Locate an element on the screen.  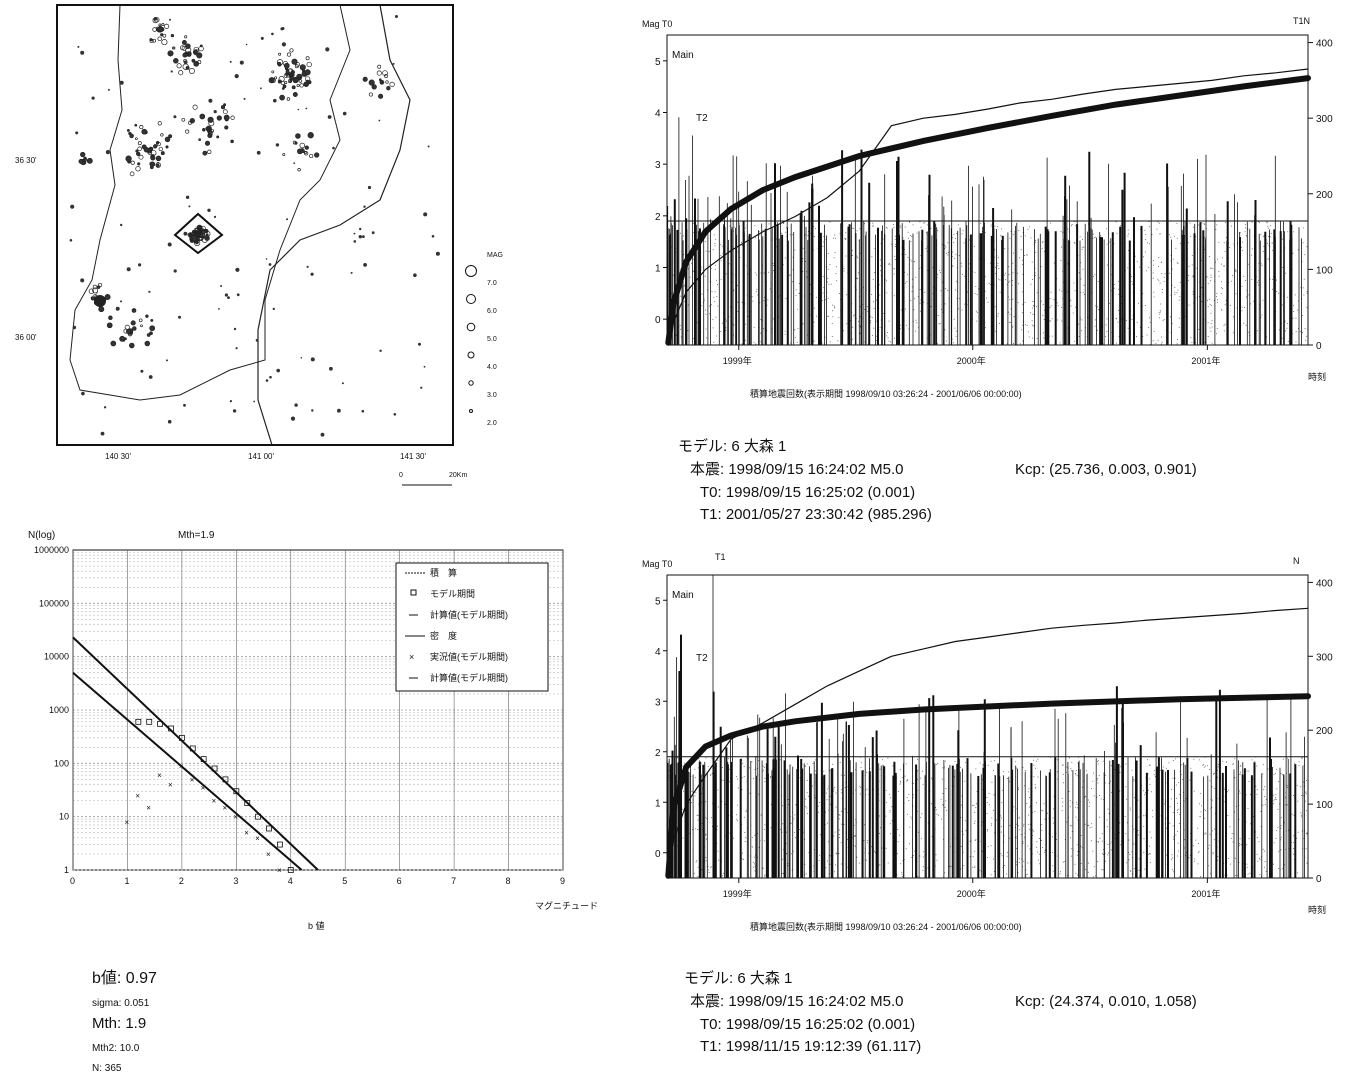
mag-legend-label: 7.0 is located at coordinates (492, 283).